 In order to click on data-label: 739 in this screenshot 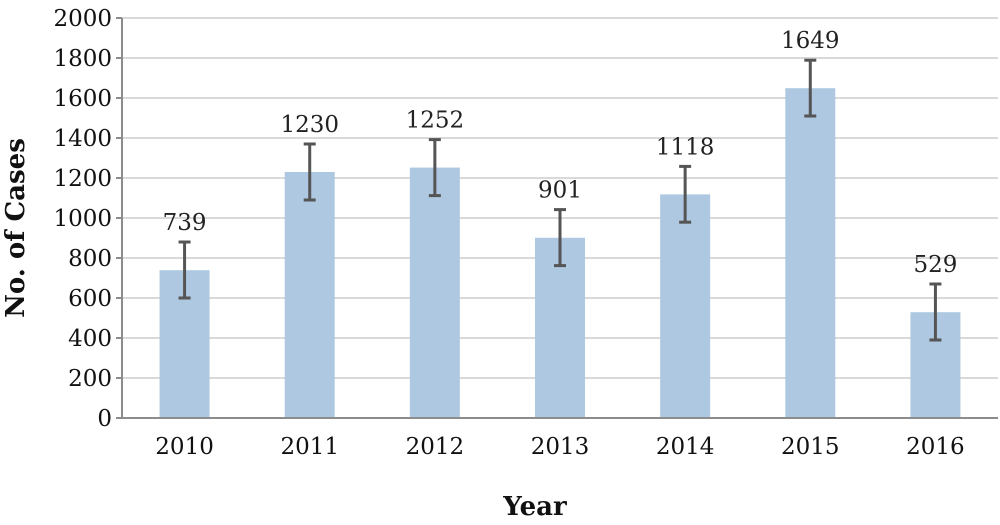, I will do `click(185, 223)`.